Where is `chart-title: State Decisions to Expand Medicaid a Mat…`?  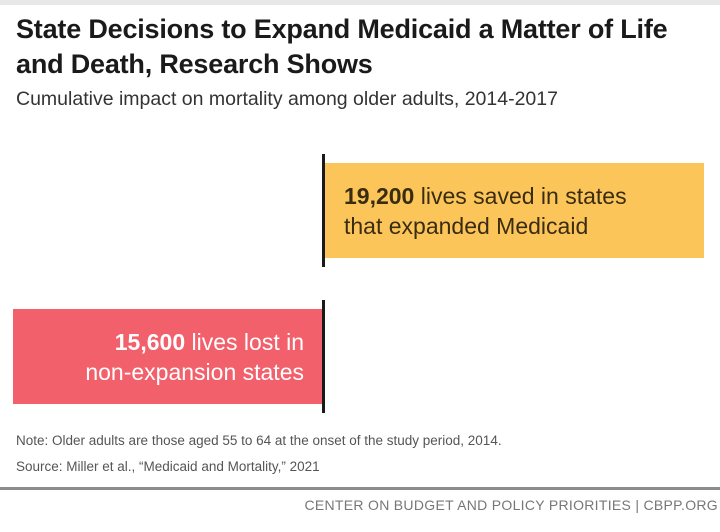
chart-title: State Decisions to Expand Medicaid a Mat… is located at coordinates (342, 46).